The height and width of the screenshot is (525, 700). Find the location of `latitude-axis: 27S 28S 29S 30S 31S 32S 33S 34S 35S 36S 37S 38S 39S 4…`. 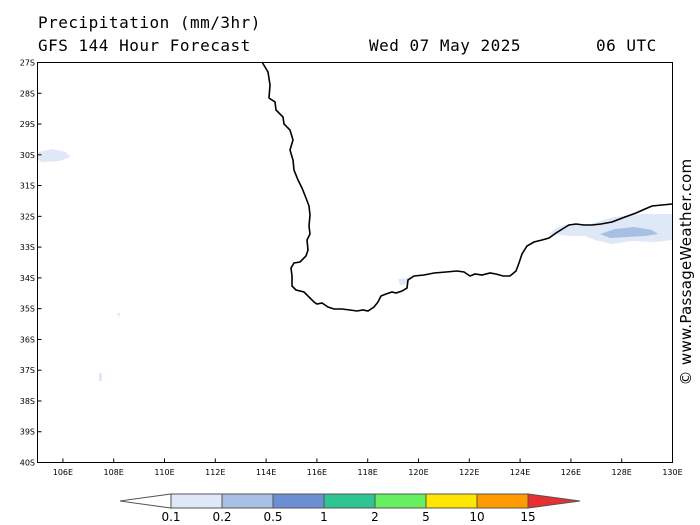

latitude-axis: 27S 28S 29S 30S 31S 32S 33S 34S 35S 36S 37S 38S 39S 4… is located at coordinates (31, 263).